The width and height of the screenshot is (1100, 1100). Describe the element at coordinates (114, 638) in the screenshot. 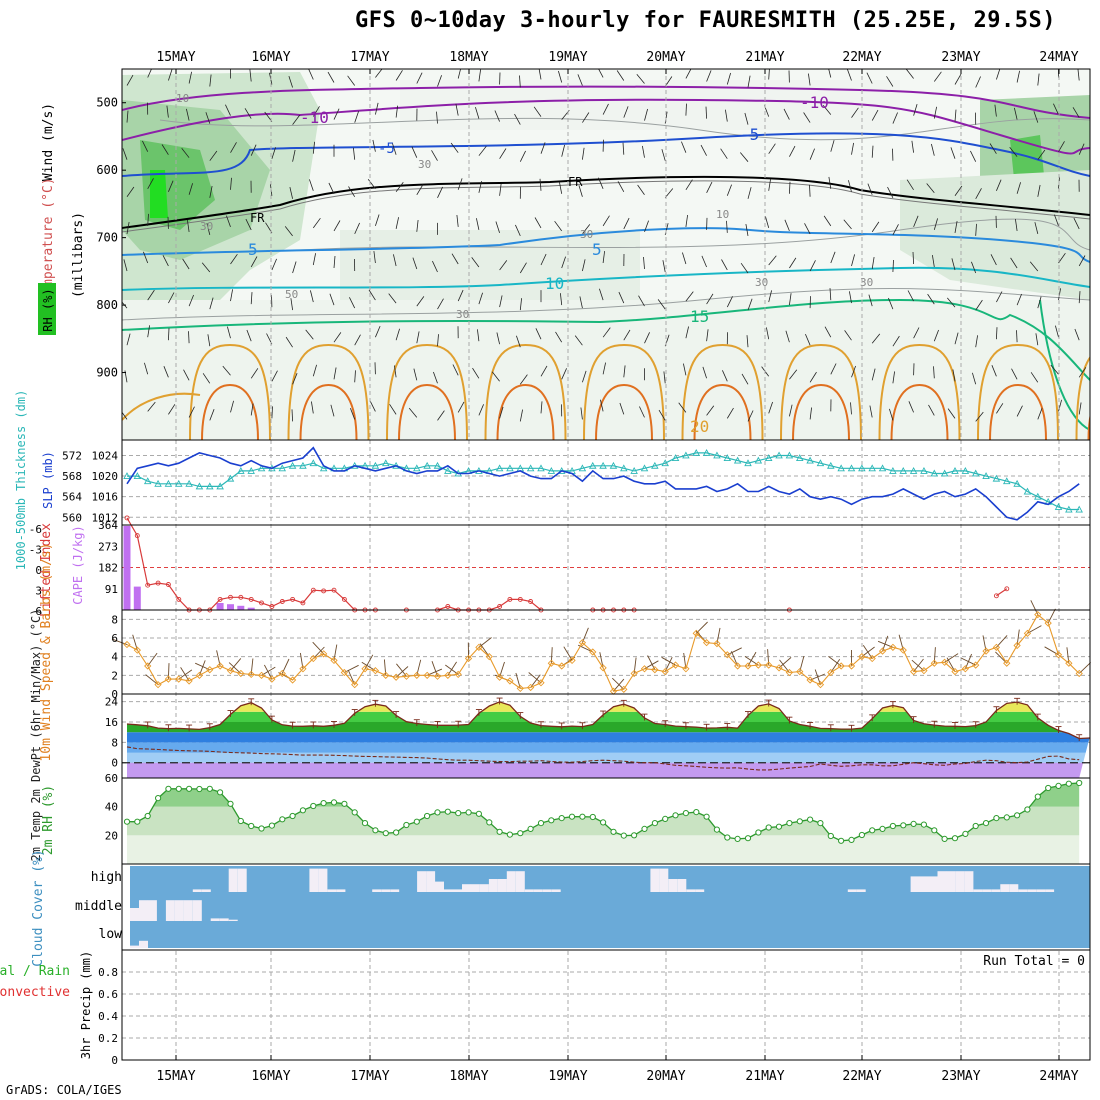

I see `wind-tick-label: 6` at that location.